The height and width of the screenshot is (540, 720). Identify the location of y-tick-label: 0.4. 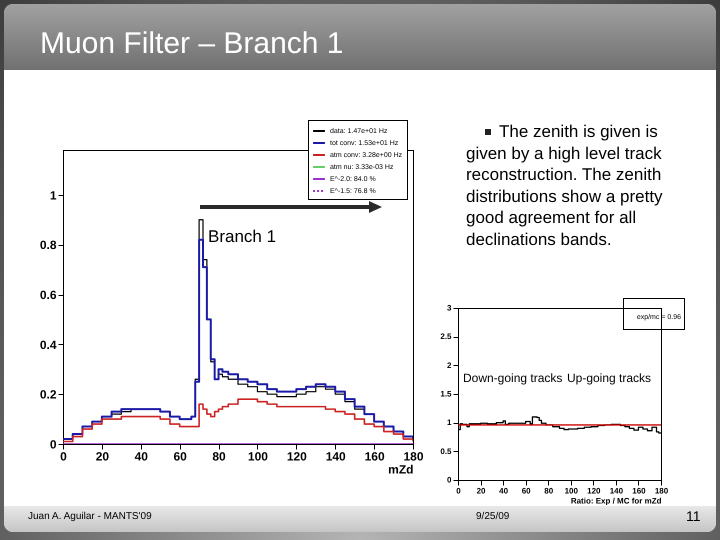
(48, 345).